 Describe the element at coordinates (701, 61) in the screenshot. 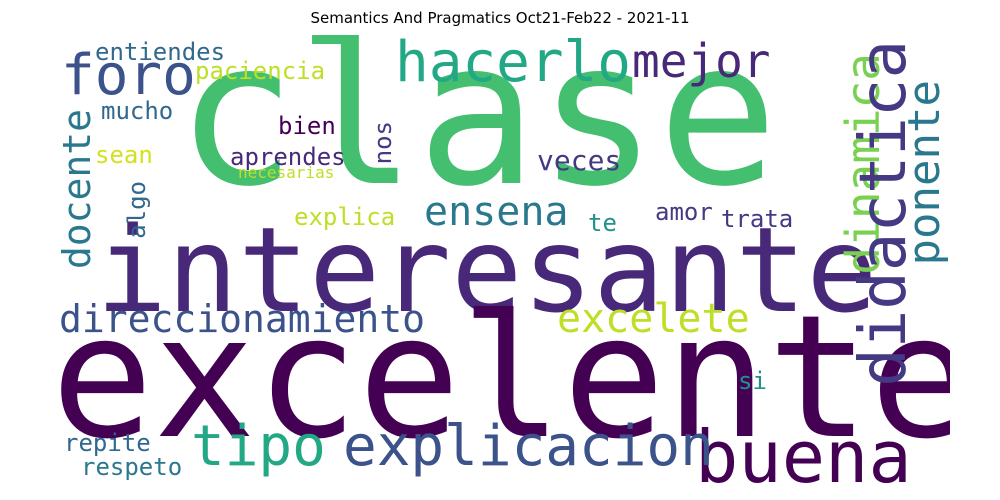

I see `word-mejor: mejor` at that location.